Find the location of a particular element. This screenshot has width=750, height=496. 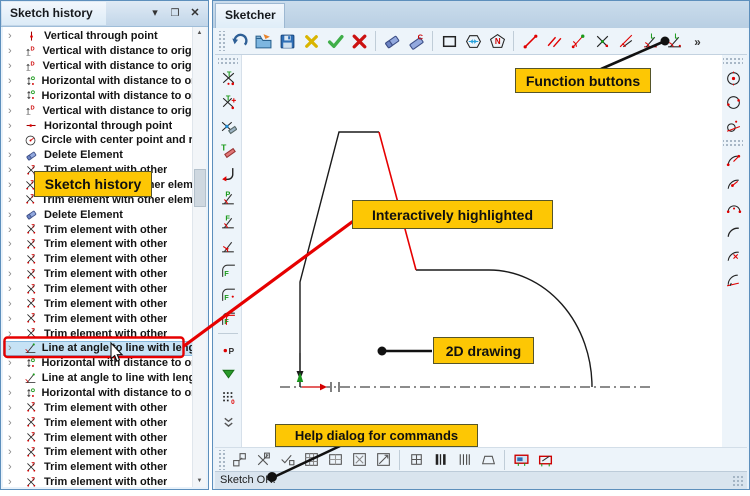

bars-thick-button is located at coordinates (440, 460).